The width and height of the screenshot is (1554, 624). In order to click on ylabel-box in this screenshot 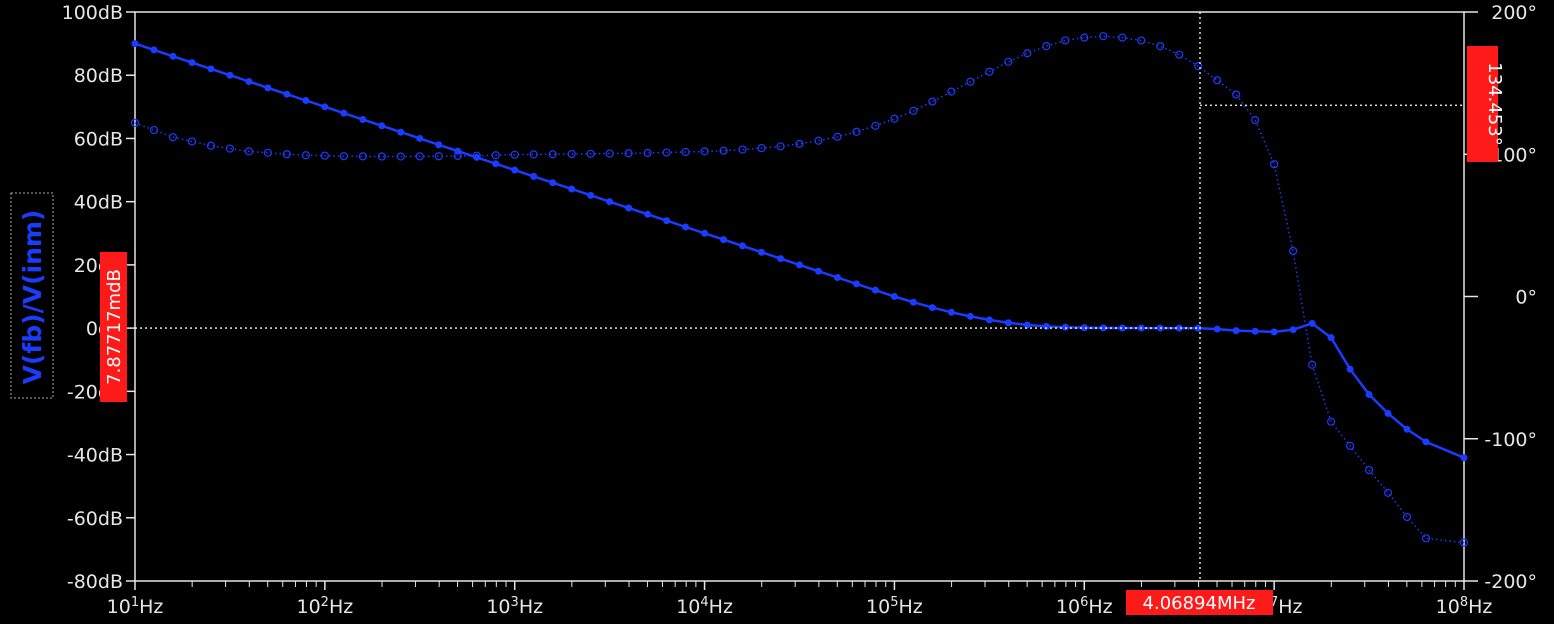, I will do `click(32, 295)`.